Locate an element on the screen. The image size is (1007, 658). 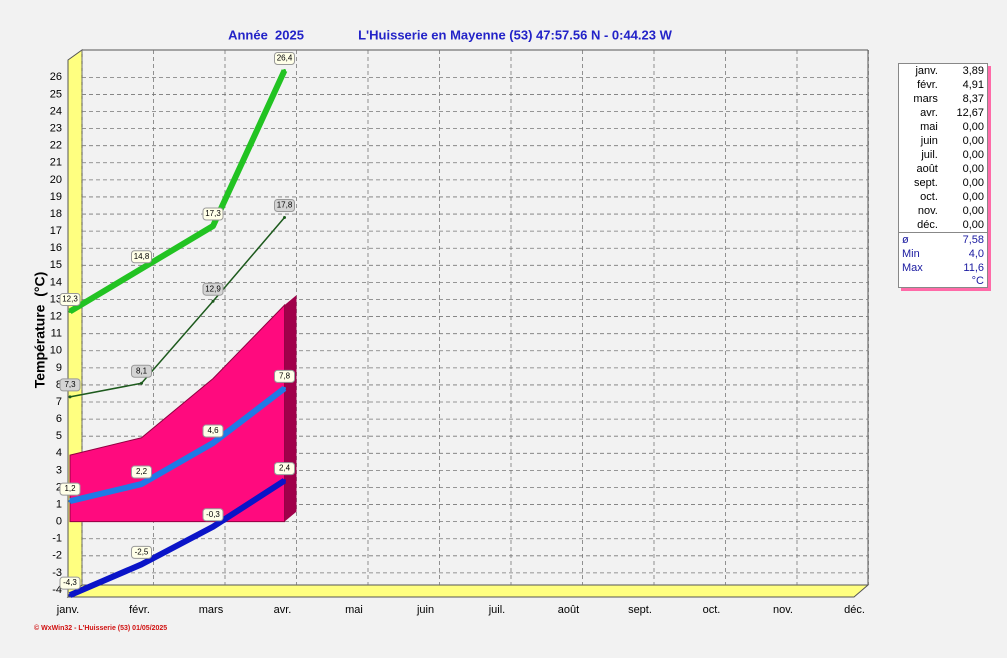
area-side is located at coordinates (290, 408).